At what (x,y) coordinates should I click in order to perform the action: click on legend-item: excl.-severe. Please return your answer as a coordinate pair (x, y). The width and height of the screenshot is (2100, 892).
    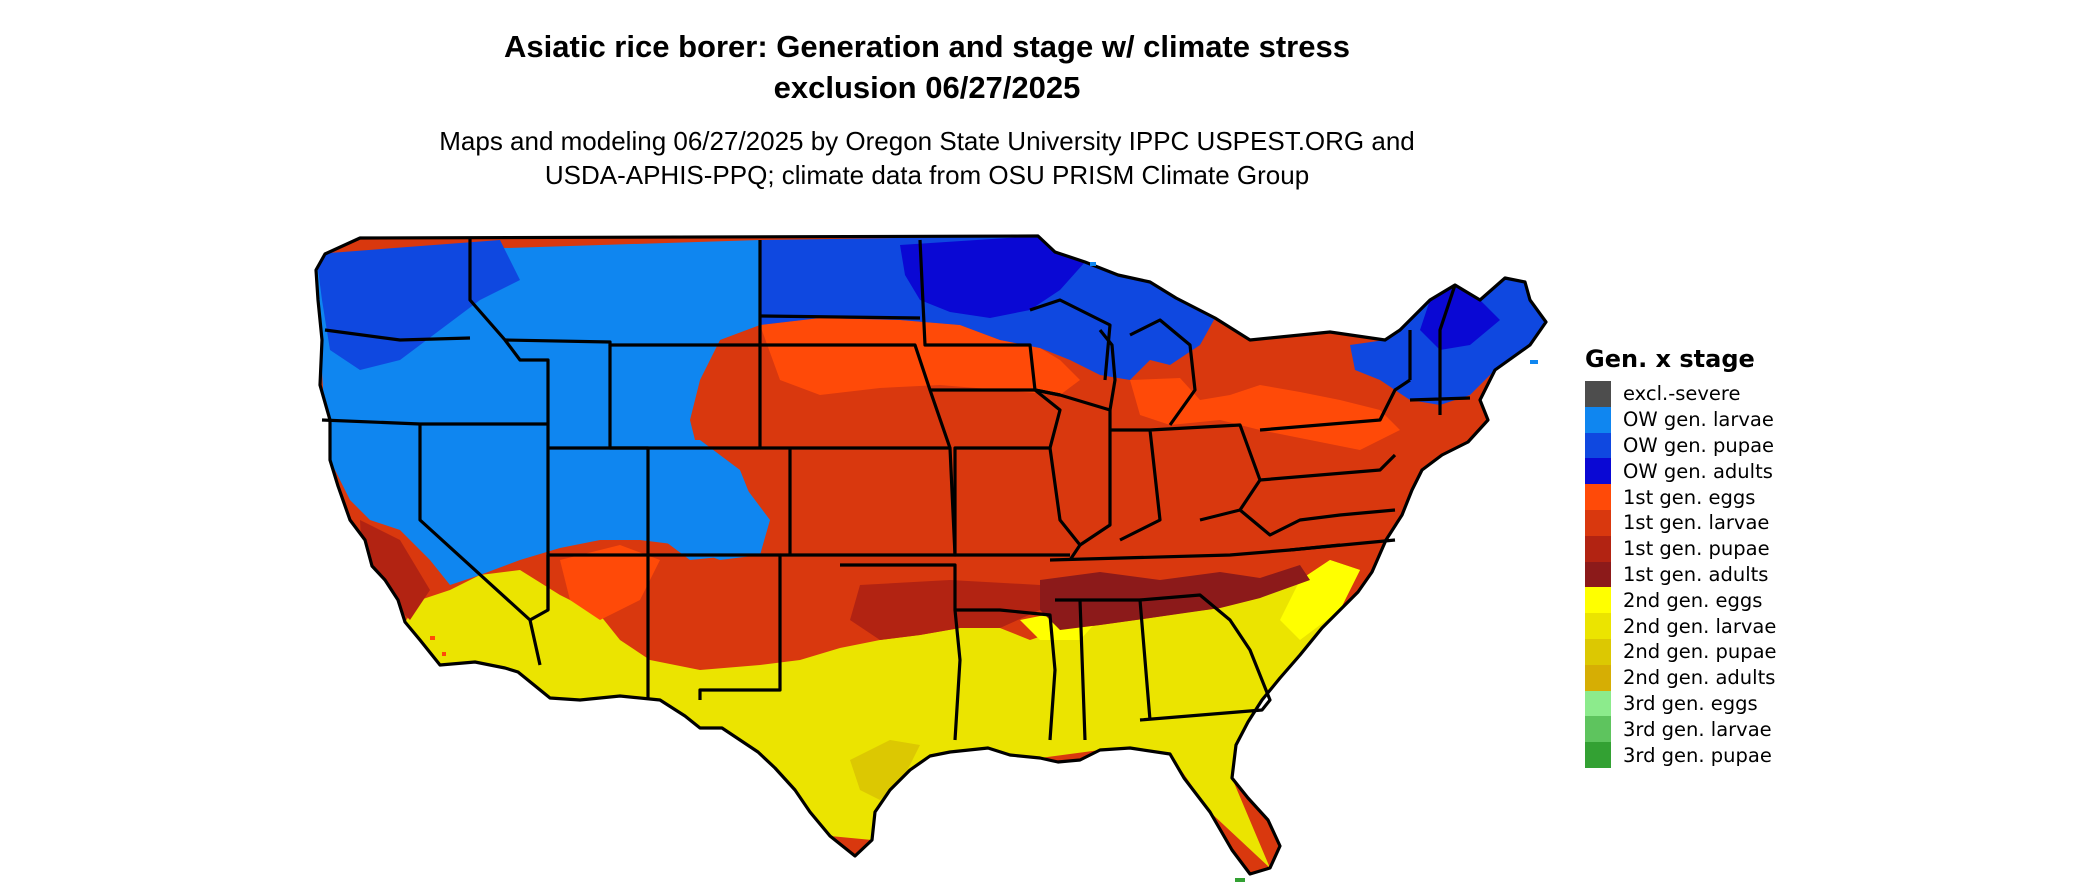
    Looking at the image, I should click on (1715, 394).